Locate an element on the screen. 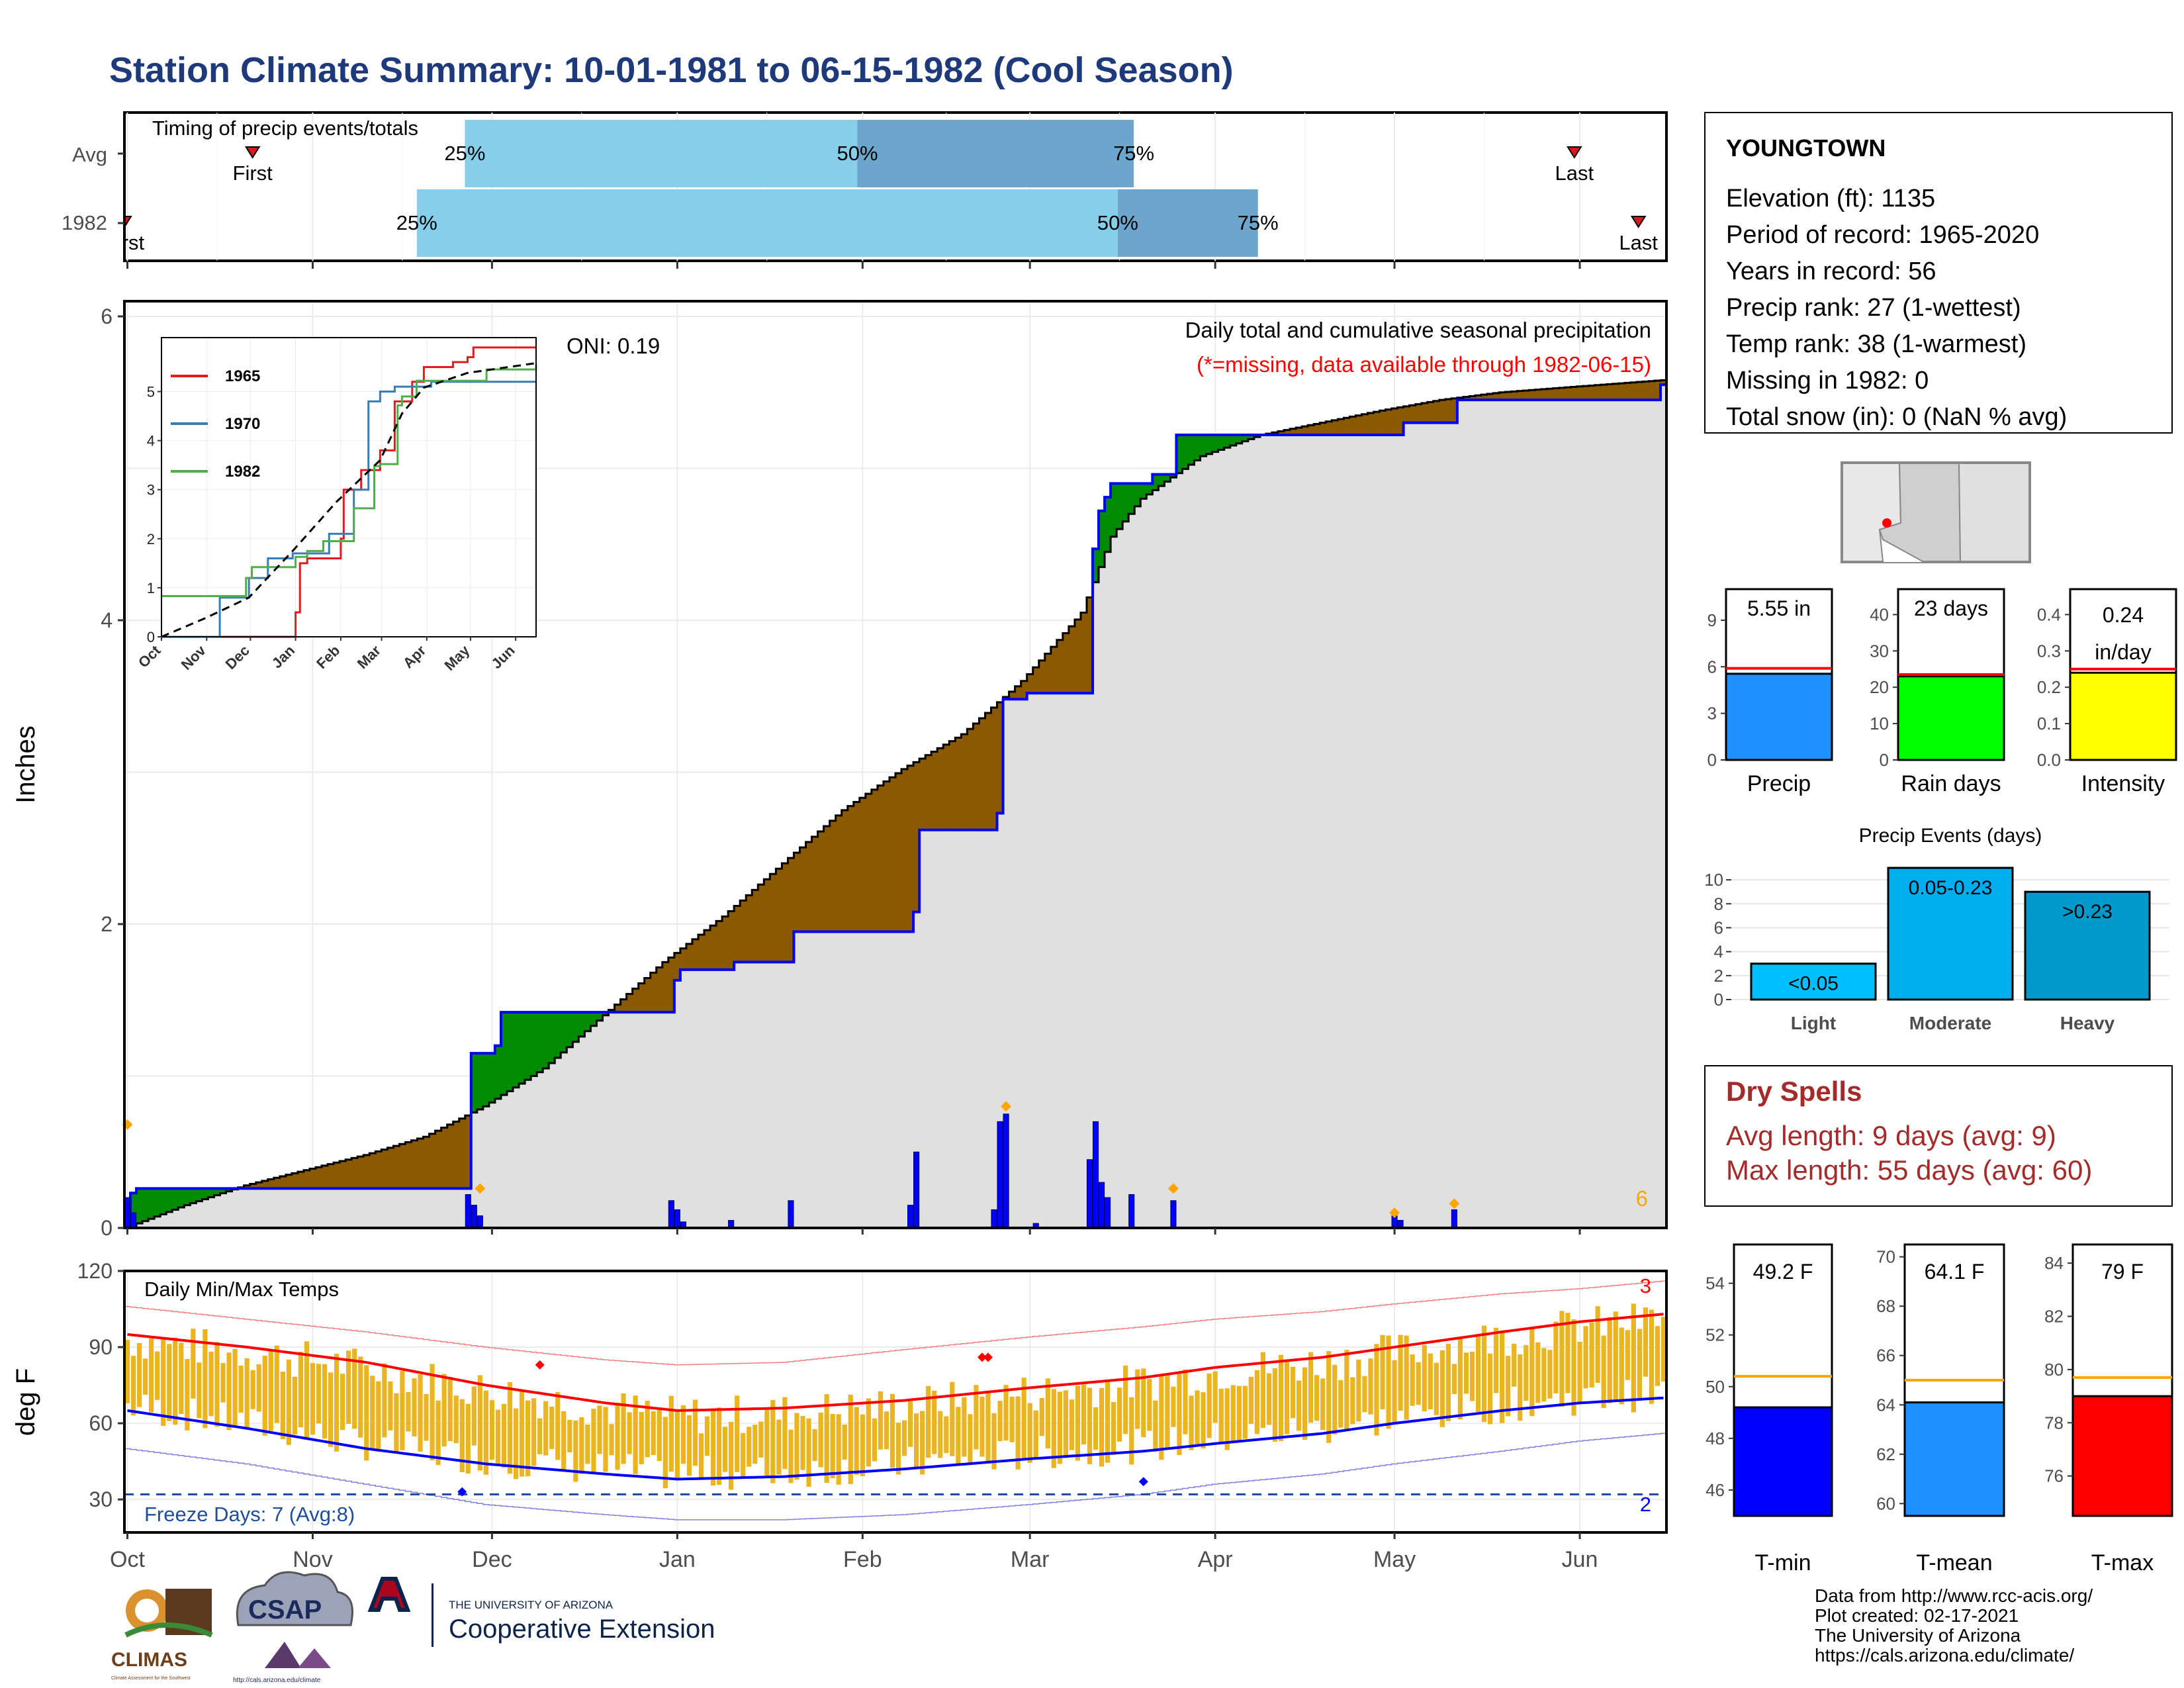  rain-days-y-tick-label: 0 is located at coordinates (1885, 760).